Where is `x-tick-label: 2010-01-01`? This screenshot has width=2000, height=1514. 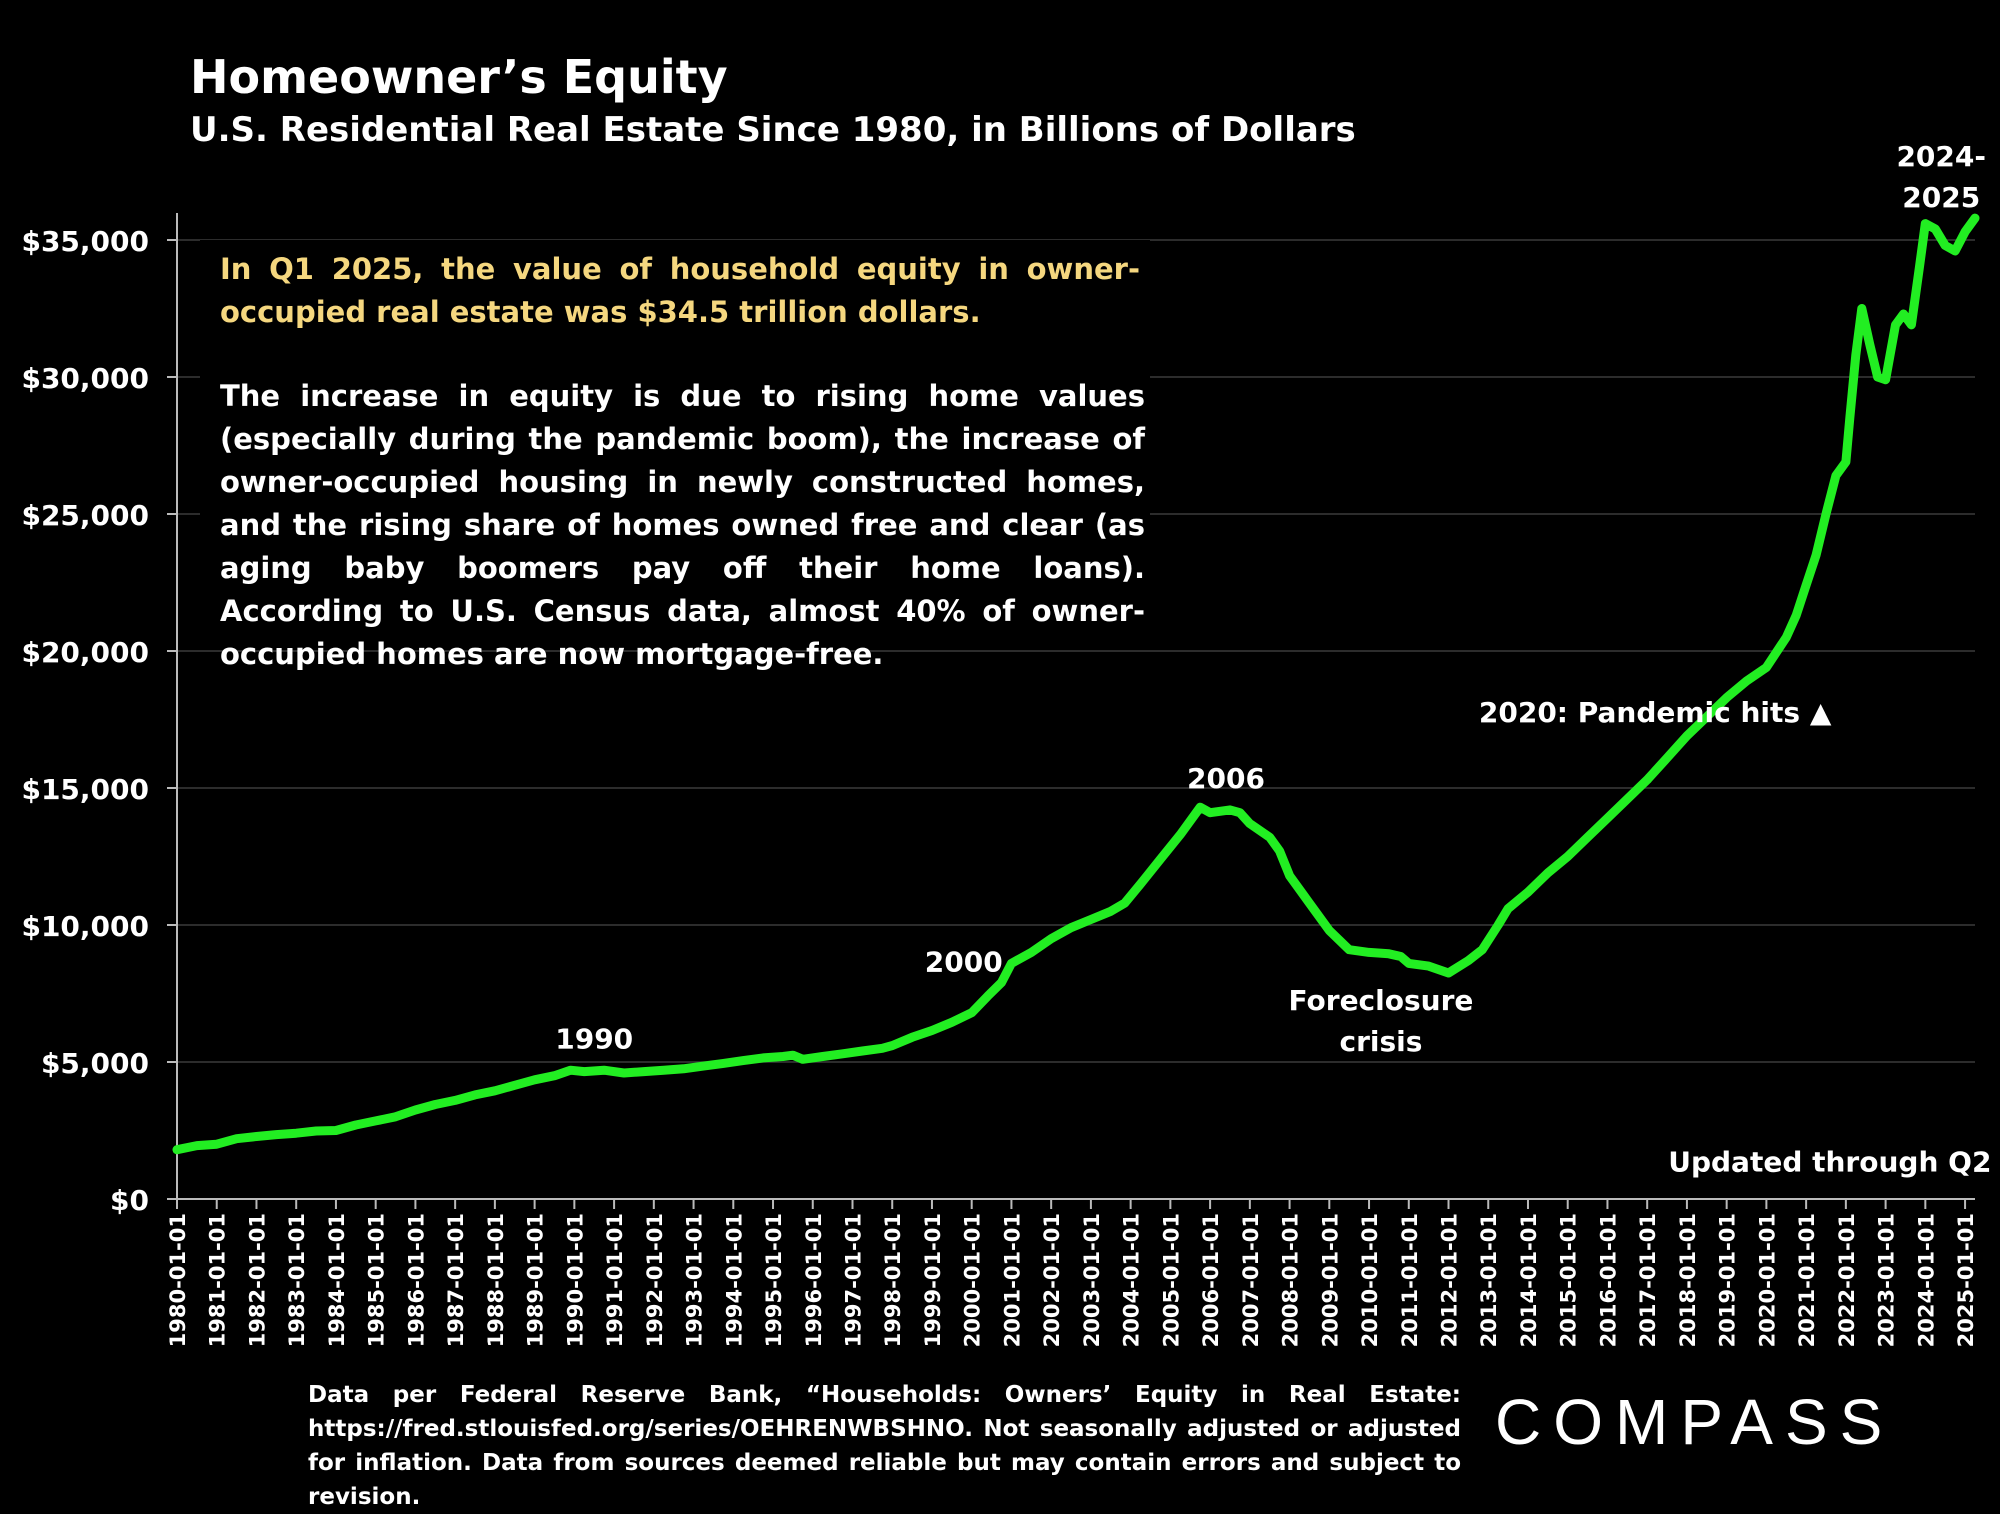 x-tick-label: 2010-01-01 is located at coordinates (1370, 1280).